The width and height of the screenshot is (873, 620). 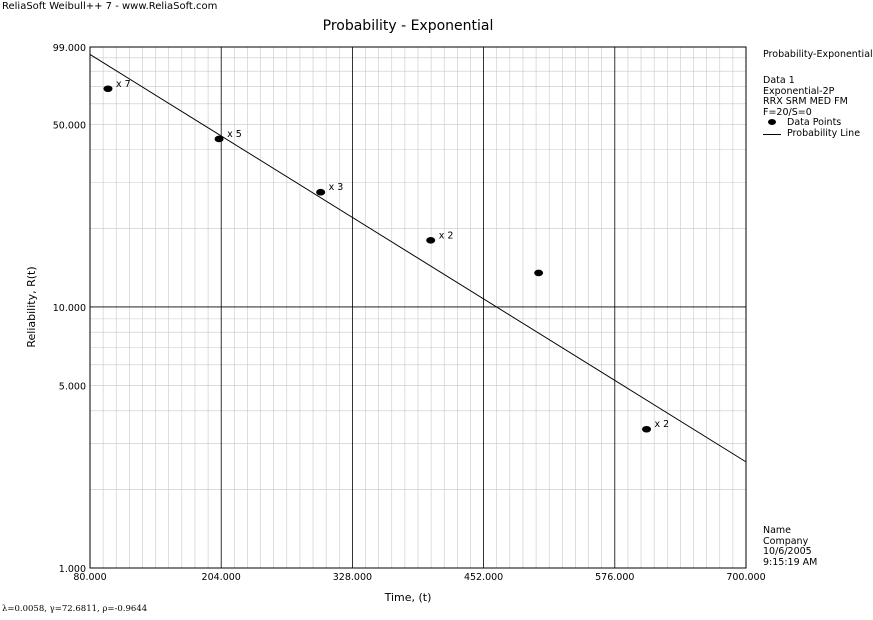 I want to click on y-tick-label: 50.000, so click(x=69, y=125).